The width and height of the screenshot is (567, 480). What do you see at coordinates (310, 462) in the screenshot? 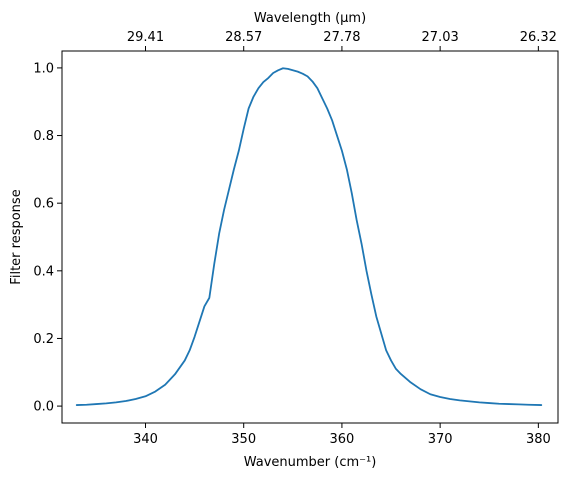
I see `x-axis-title: Wavenumber (cm⁻¹)` at bounding box center [310, 462].